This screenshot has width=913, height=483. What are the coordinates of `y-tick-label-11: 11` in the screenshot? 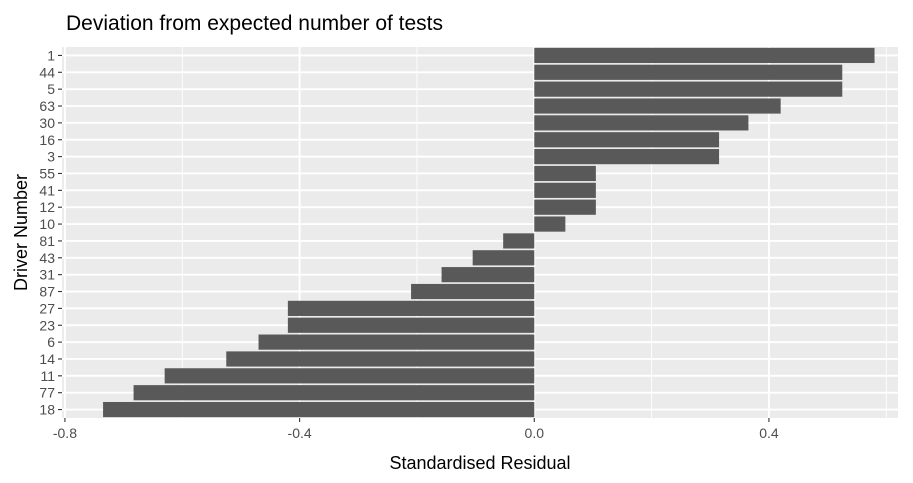 It's located at (47, 376).